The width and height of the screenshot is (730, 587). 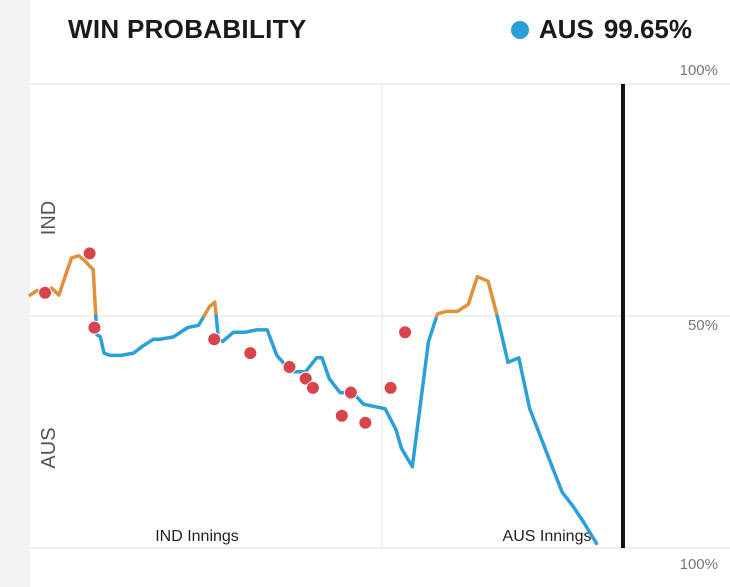 What do you see at coordinates (187, 29) in the screenshot?
I see `chart-title: WIN PROBABILITY` at bounding box center [187, 29].